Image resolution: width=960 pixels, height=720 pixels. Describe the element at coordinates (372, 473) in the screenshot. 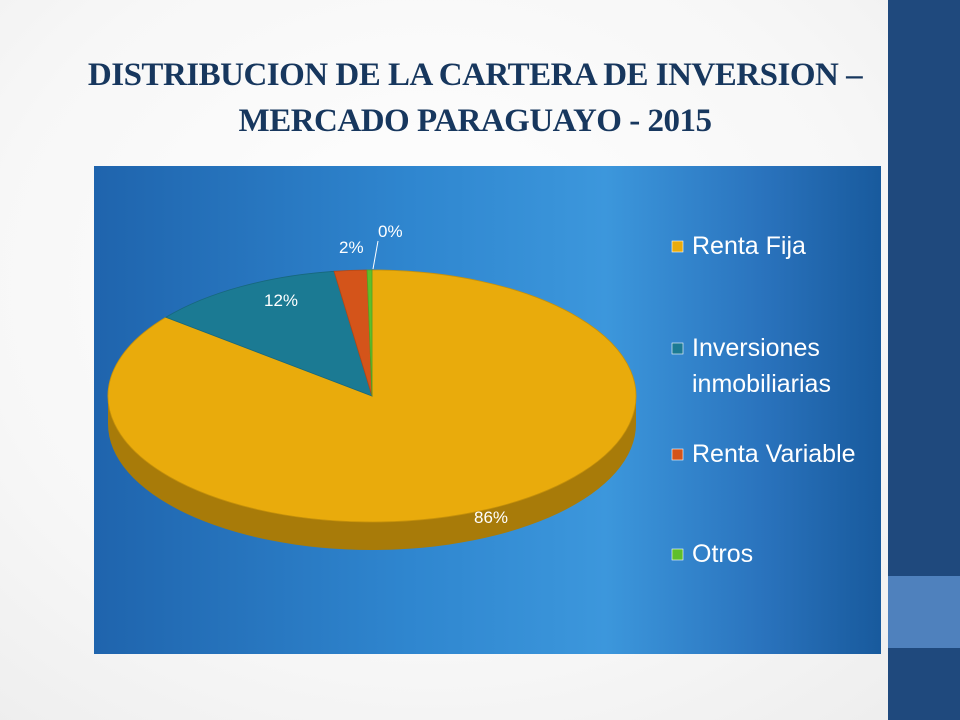

I see `pie-wall-renta-fija` at that location.